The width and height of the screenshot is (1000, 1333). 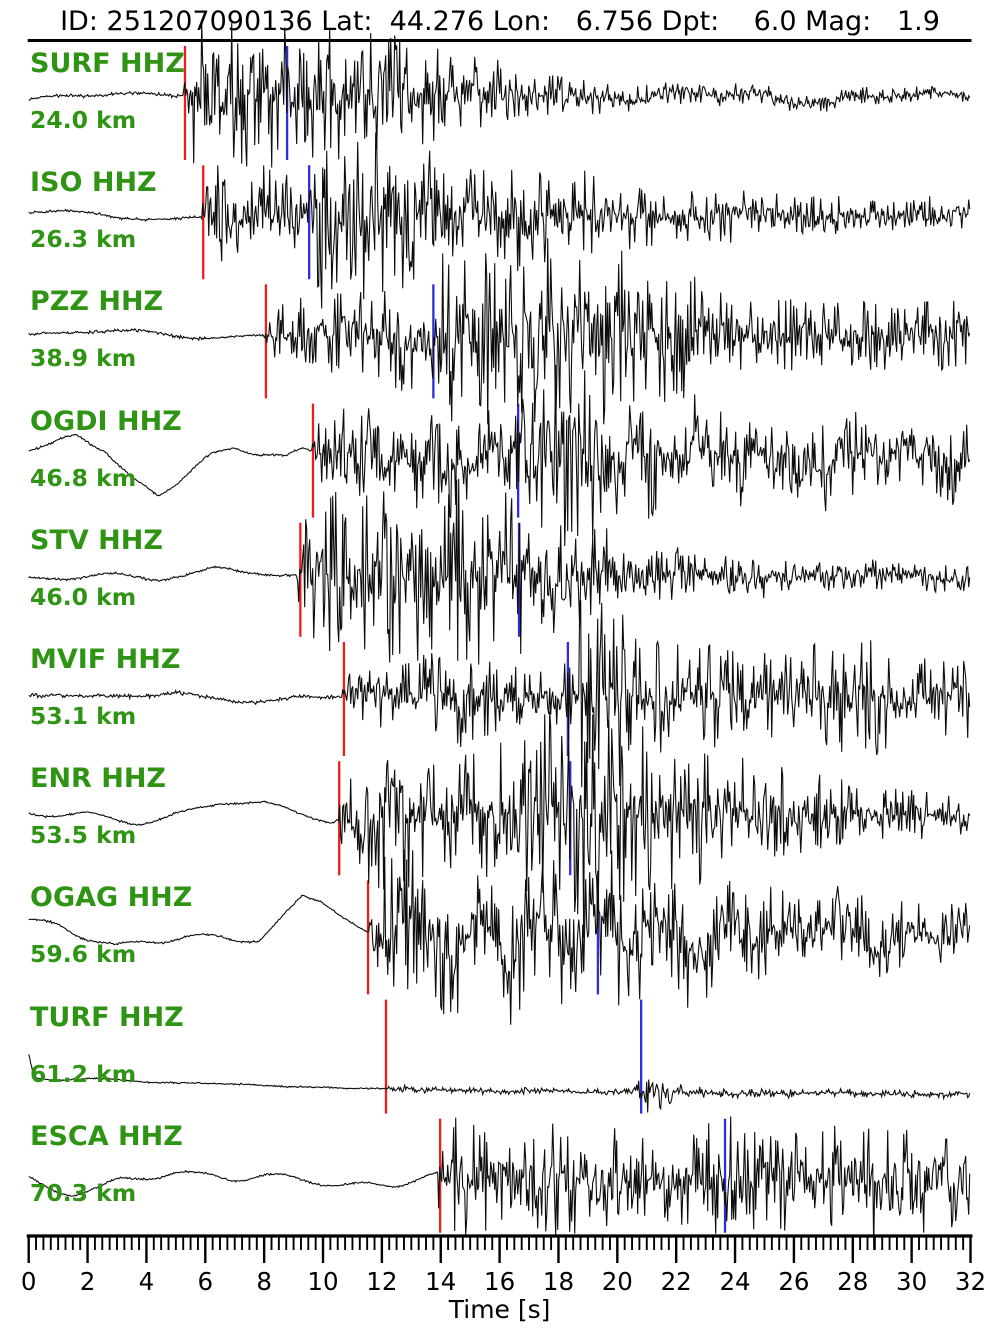 What do you see at coordinates (793, 1281) in the screenshot?
I see `x-tick-label: 26` at bounding box center [793, 1281].